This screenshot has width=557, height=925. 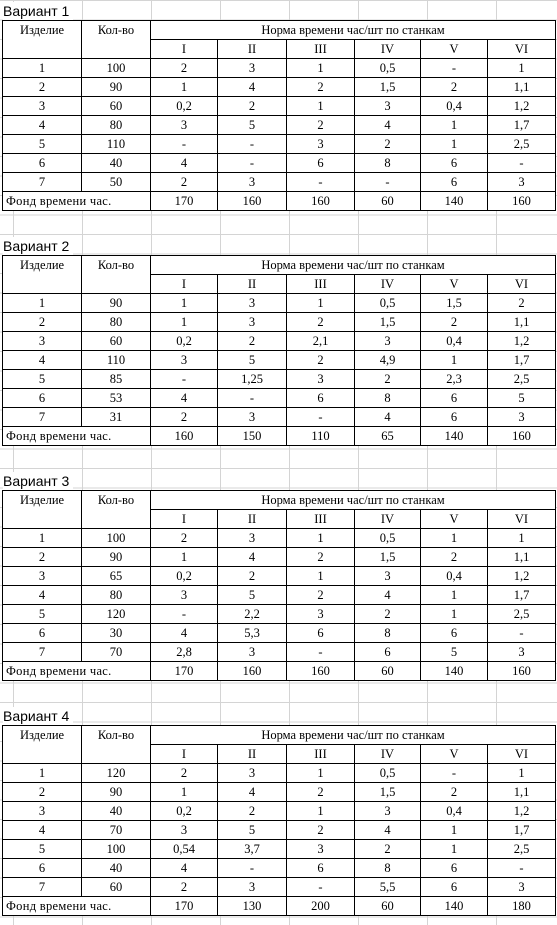 What do you see at coordinates (454, 303) in the screenshot?
I see `norm-cell: 1,5` at bounding box center [454, 303].